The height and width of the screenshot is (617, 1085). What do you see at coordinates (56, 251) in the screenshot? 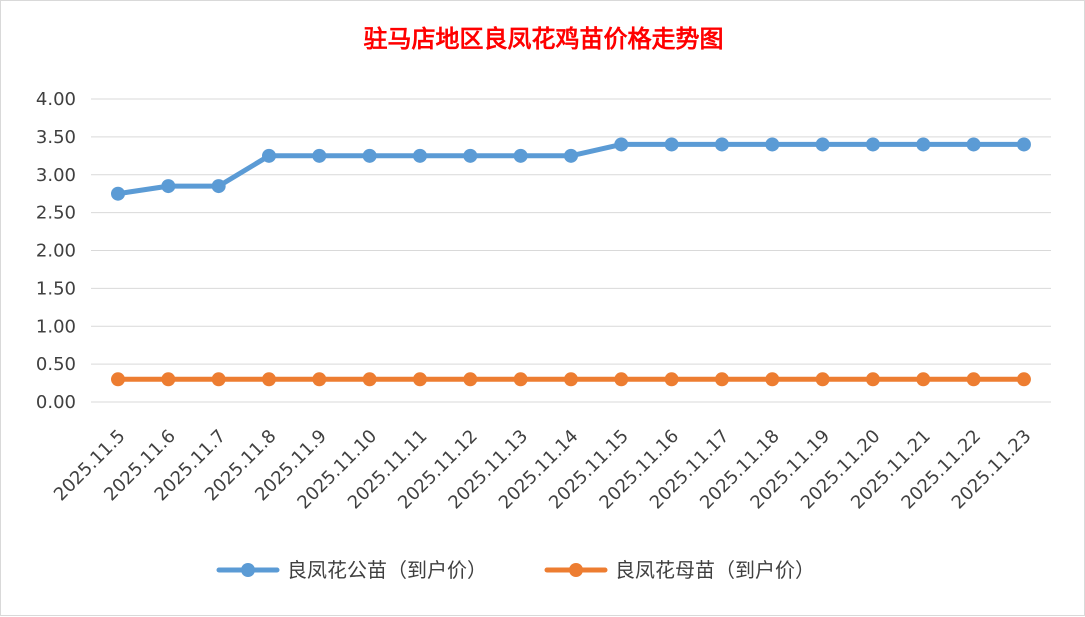
I see `y-tick-label: 2.00` at bounding box center [56, 251].